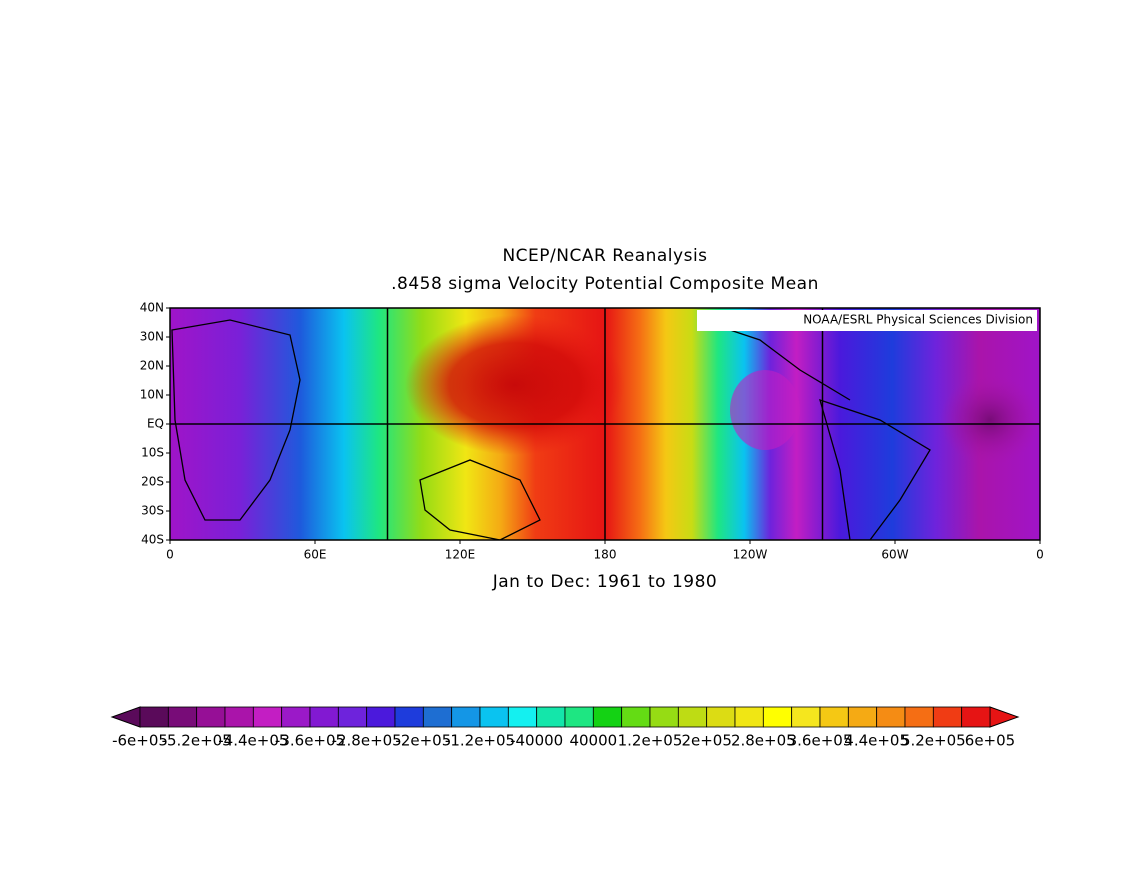  I want to click on lon-label: 60W, so click(894, 555).